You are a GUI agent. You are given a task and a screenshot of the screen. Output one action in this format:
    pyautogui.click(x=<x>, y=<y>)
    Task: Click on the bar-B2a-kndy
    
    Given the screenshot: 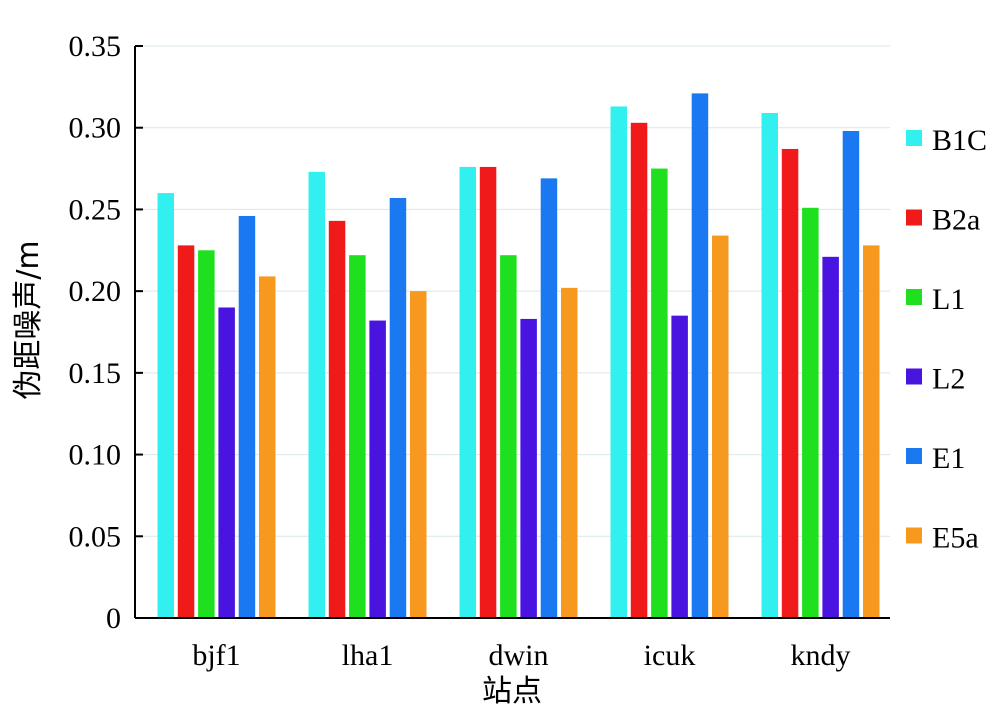 What is the action you would take?
    pyautogui.click(x=790, y=383)
    